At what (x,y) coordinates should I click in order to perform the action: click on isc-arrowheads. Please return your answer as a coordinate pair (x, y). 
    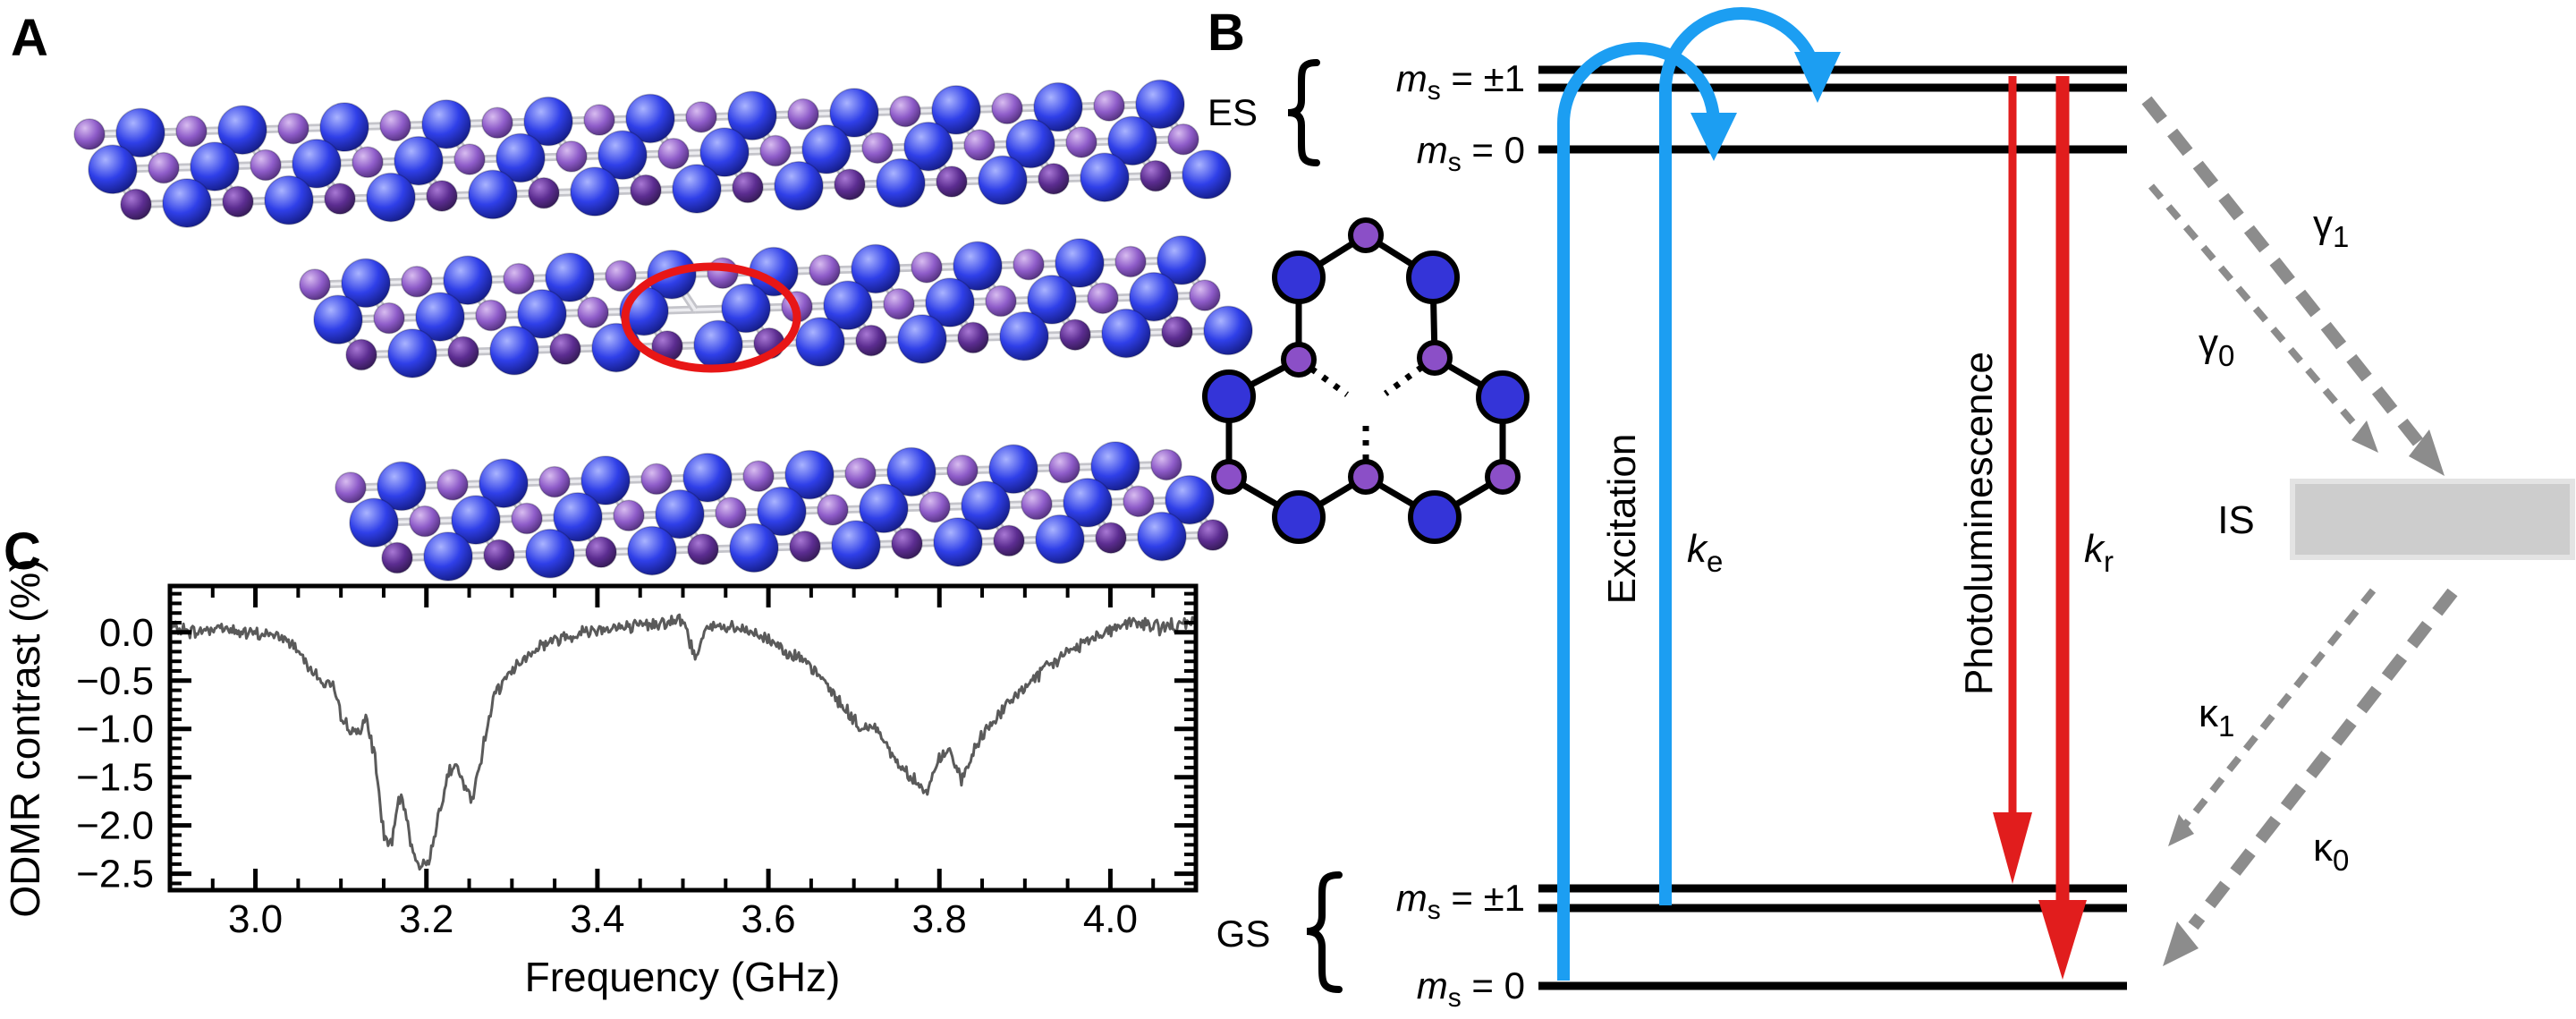
    Looking at the image, I should click on (2304, 693).